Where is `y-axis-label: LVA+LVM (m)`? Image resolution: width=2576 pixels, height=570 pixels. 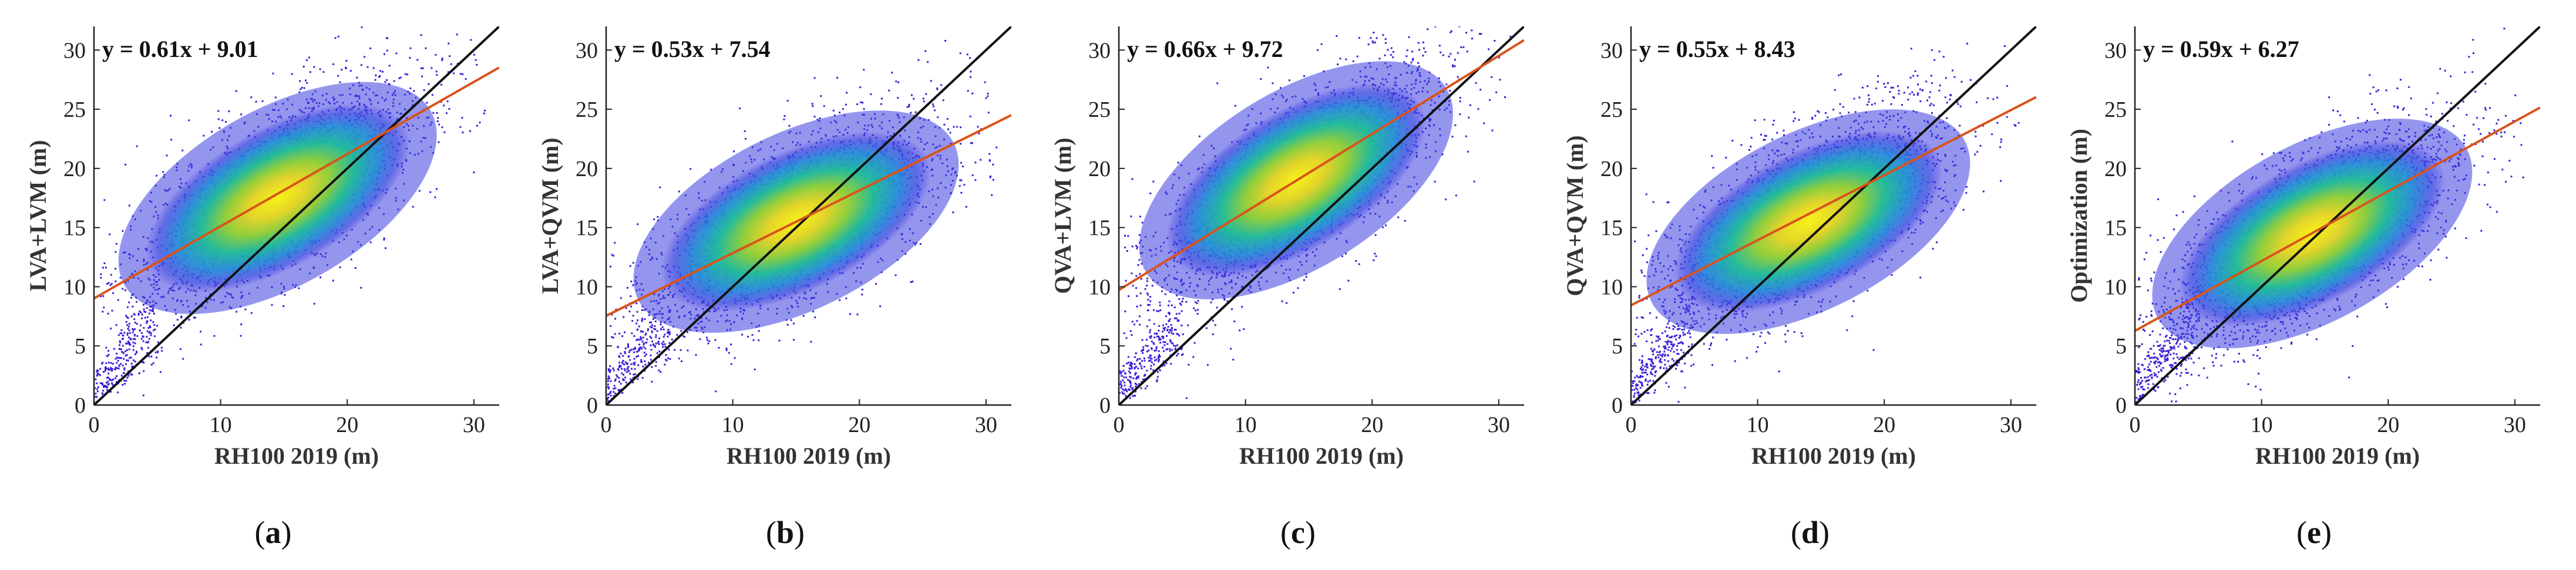 y-axis-label: LVA+LVM (m) is located at coordinates (38, 215).